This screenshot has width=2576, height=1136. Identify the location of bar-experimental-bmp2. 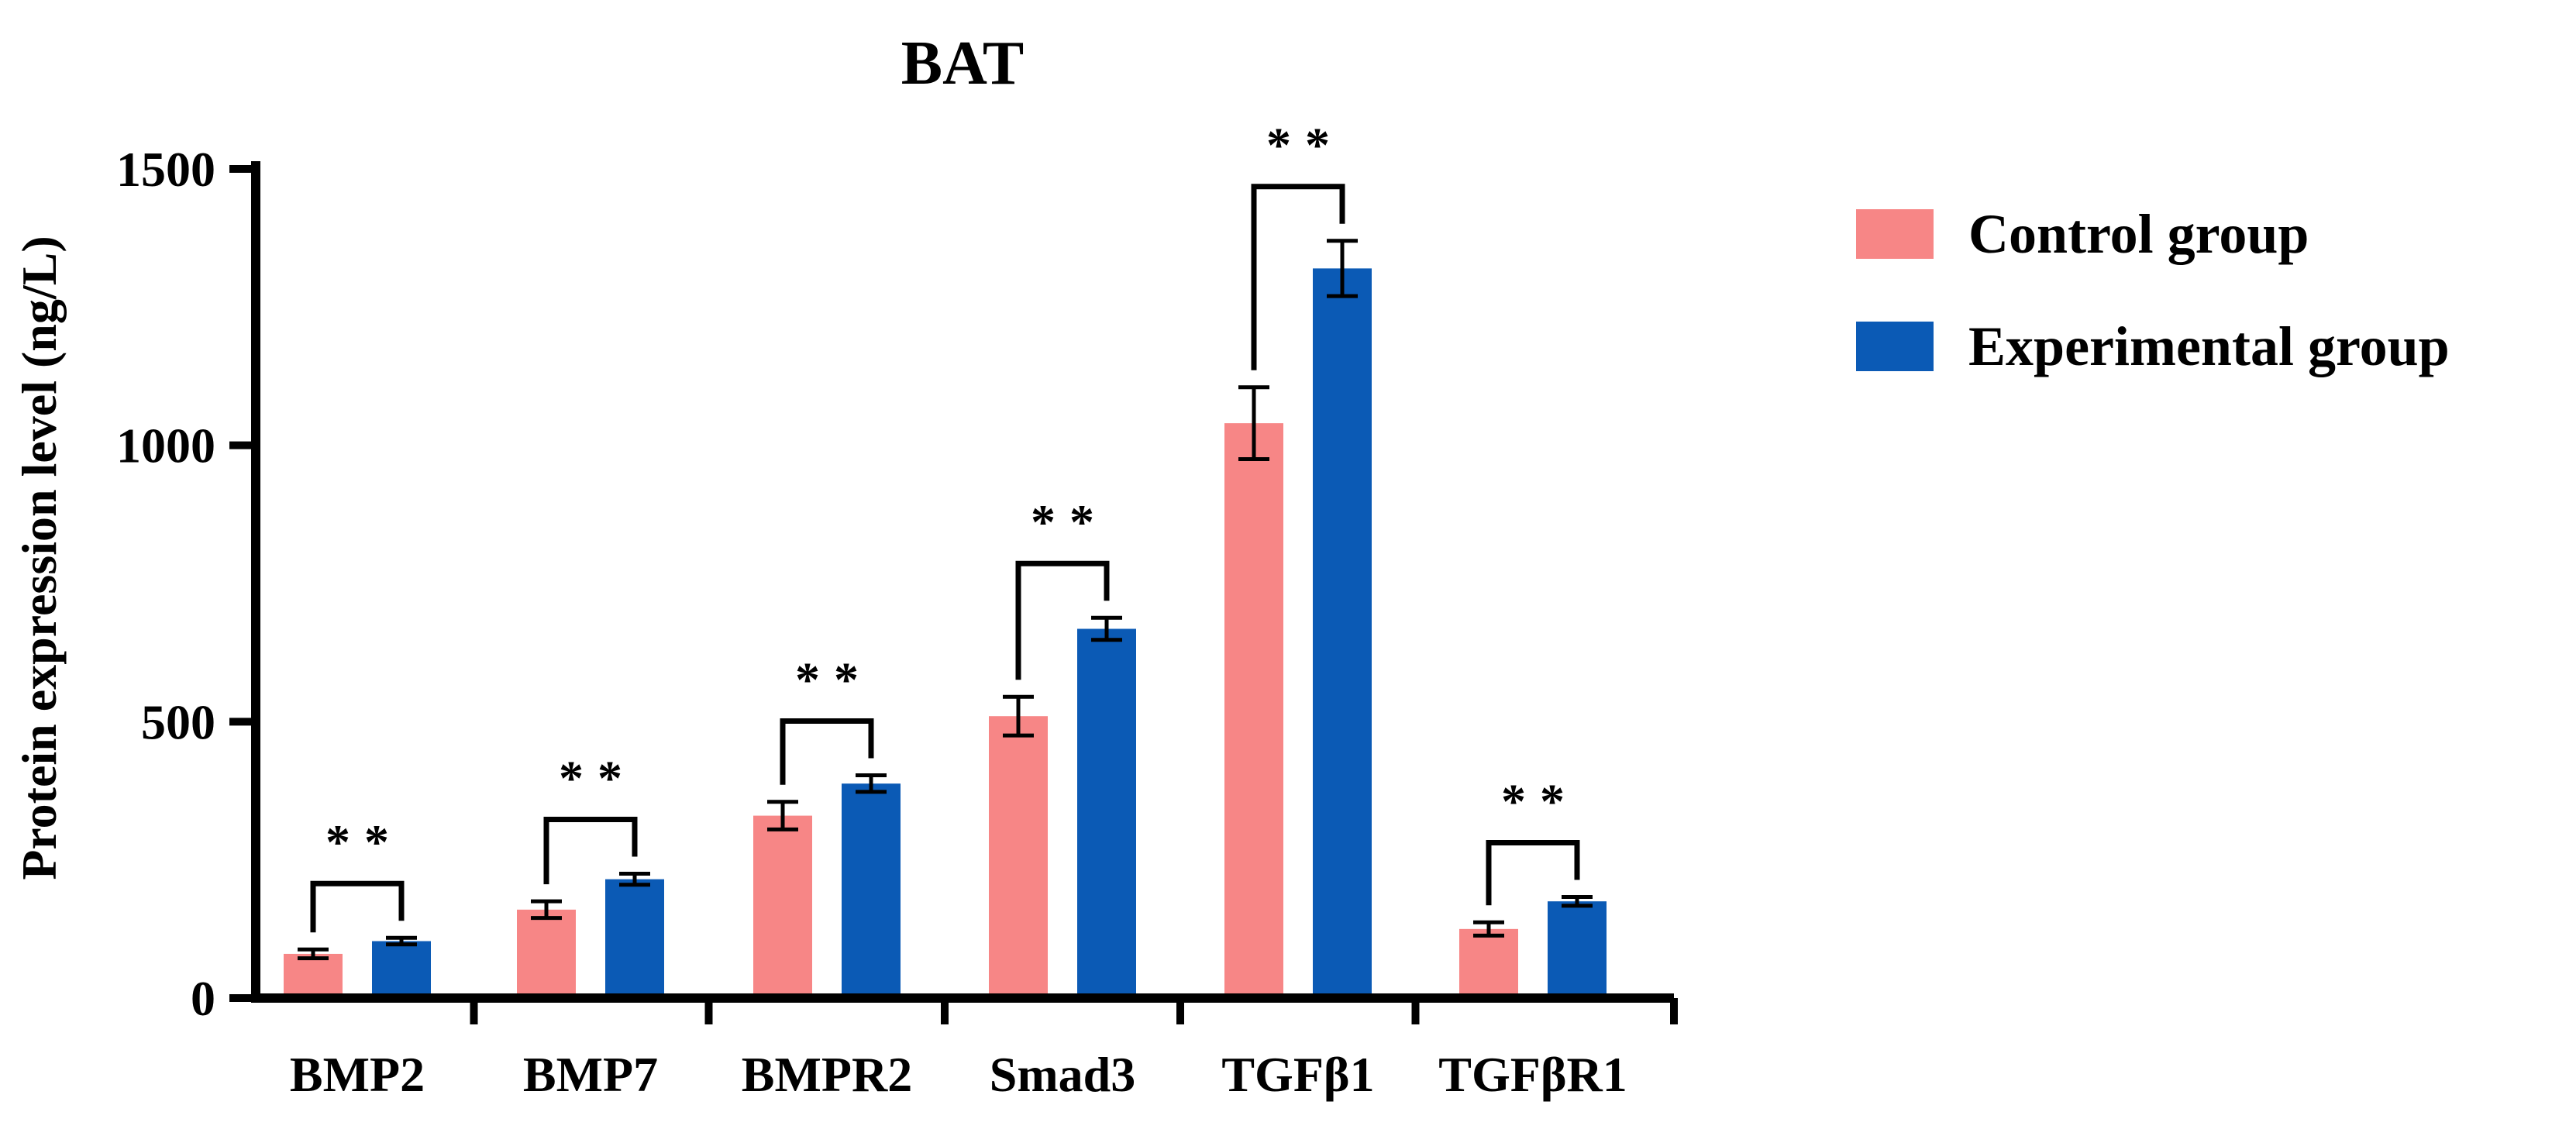
(401, 969).